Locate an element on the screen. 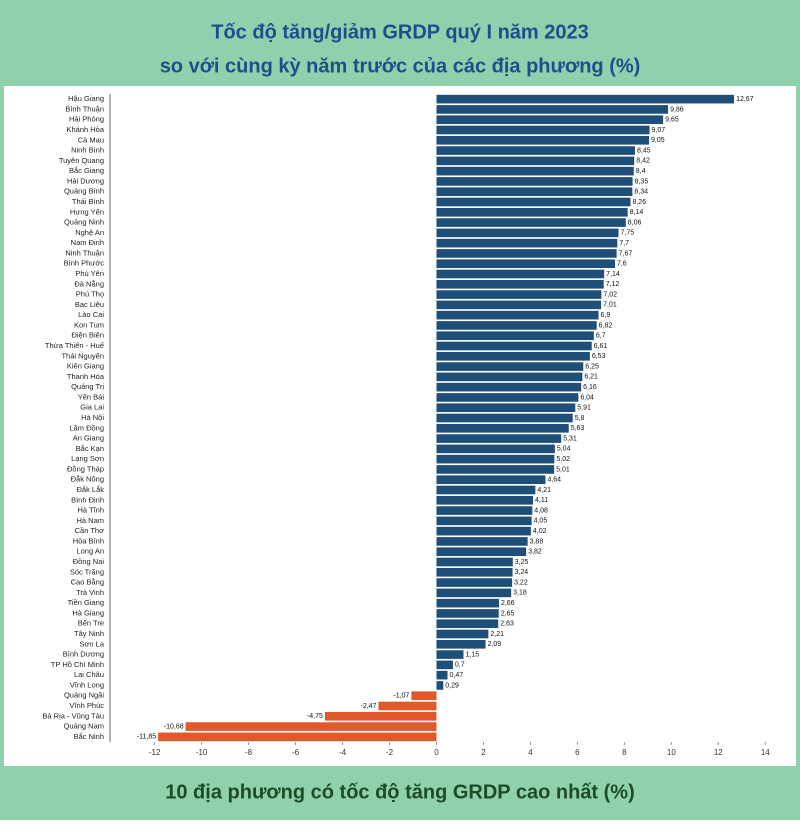 The width and height of the screenshot is (800, 825). y-tick-label: Quảng Nam is located at coordinates (84, 726).